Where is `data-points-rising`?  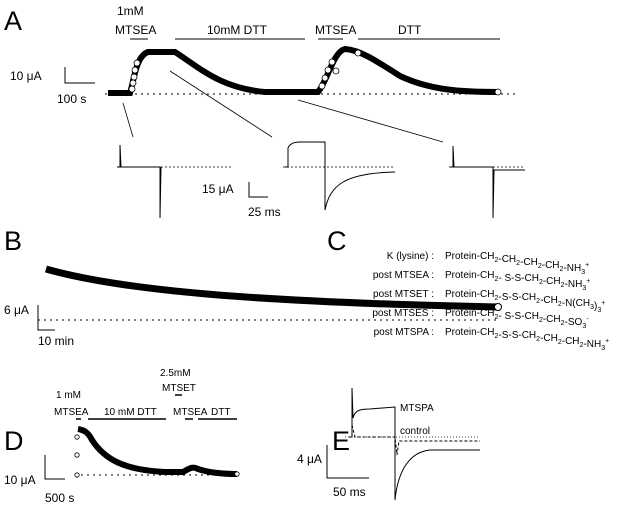 data-points-rising is located at coordinates (315, 72).